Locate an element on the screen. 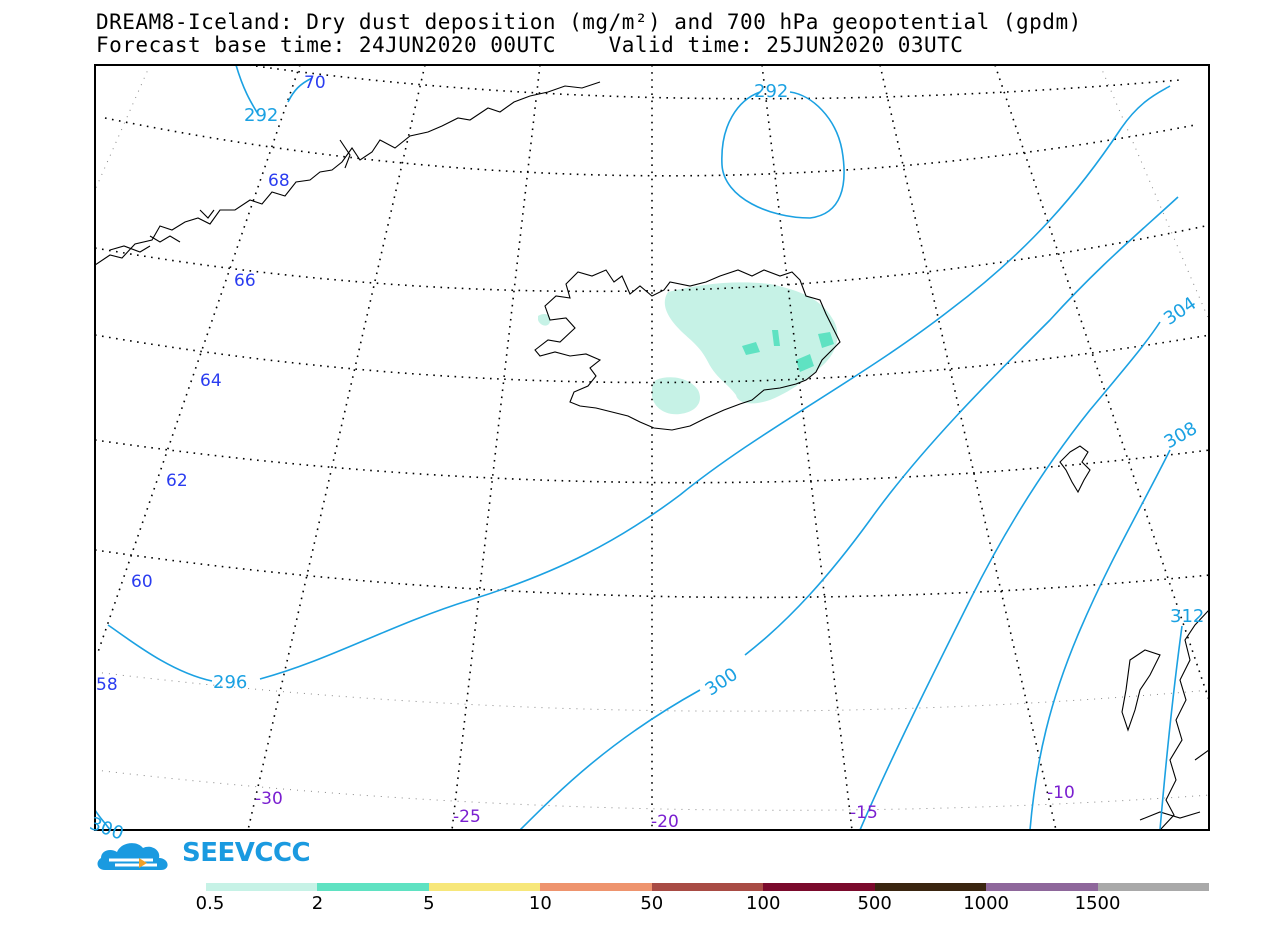 The width and height of the screenshot is (1271, 925). latitude-labels: 70 68 66 64 62 60 58 is located at coordinates (211, 384).